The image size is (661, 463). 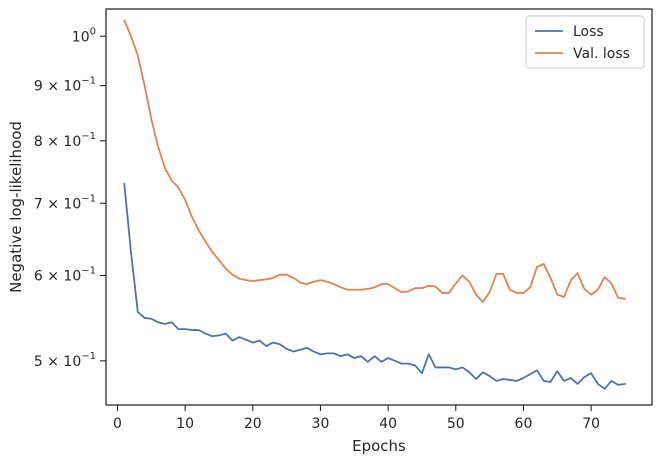 What do you see at coordinates (65, 85) in the screenshot?
I see `y-tick-label: 9 × 10⁻¹` at bounding box center [65, 85].